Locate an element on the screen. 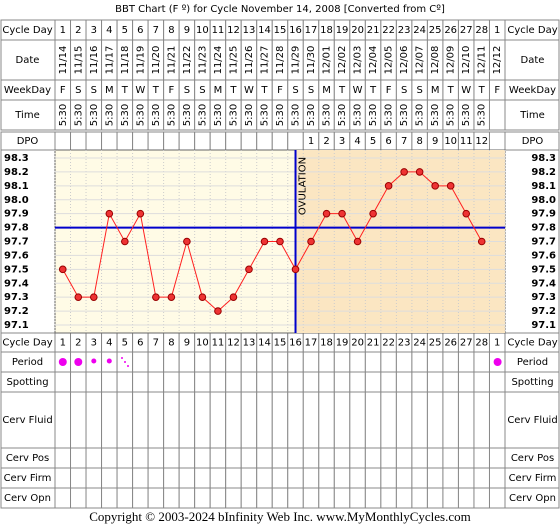 This screenshot has width=560, height=527. date: 11/18 is located at coordinates (125, 60).